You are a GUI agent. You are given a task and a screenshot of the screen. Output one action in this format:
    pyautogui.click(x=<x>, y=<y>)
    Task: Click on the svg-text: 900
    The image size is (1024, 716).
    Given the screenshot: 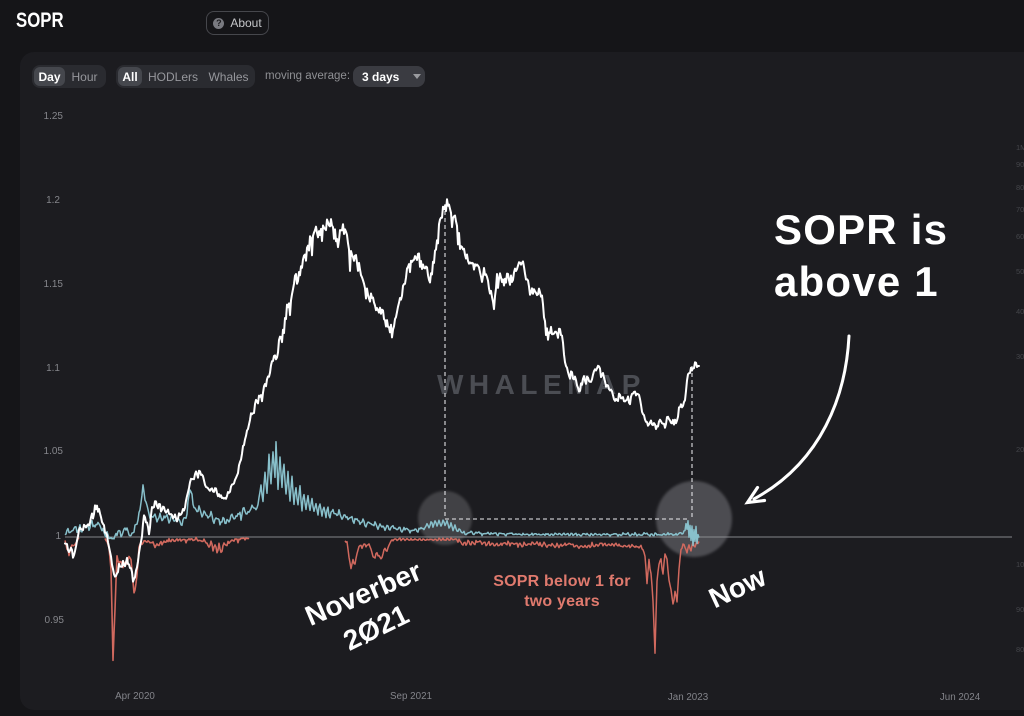 What is the action you would take?
    pyautogui.click(x=1020, y=164)
    